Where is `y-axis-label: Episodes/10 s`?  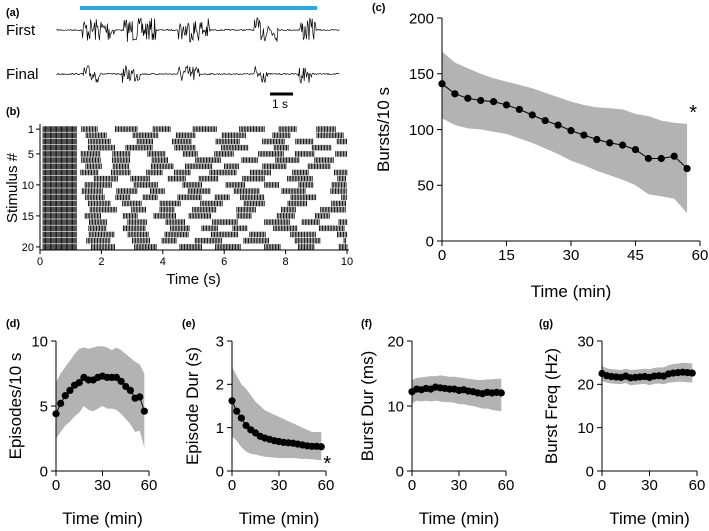
y-axis-label: Episodes/10 s is located at coordinates (15, 406).